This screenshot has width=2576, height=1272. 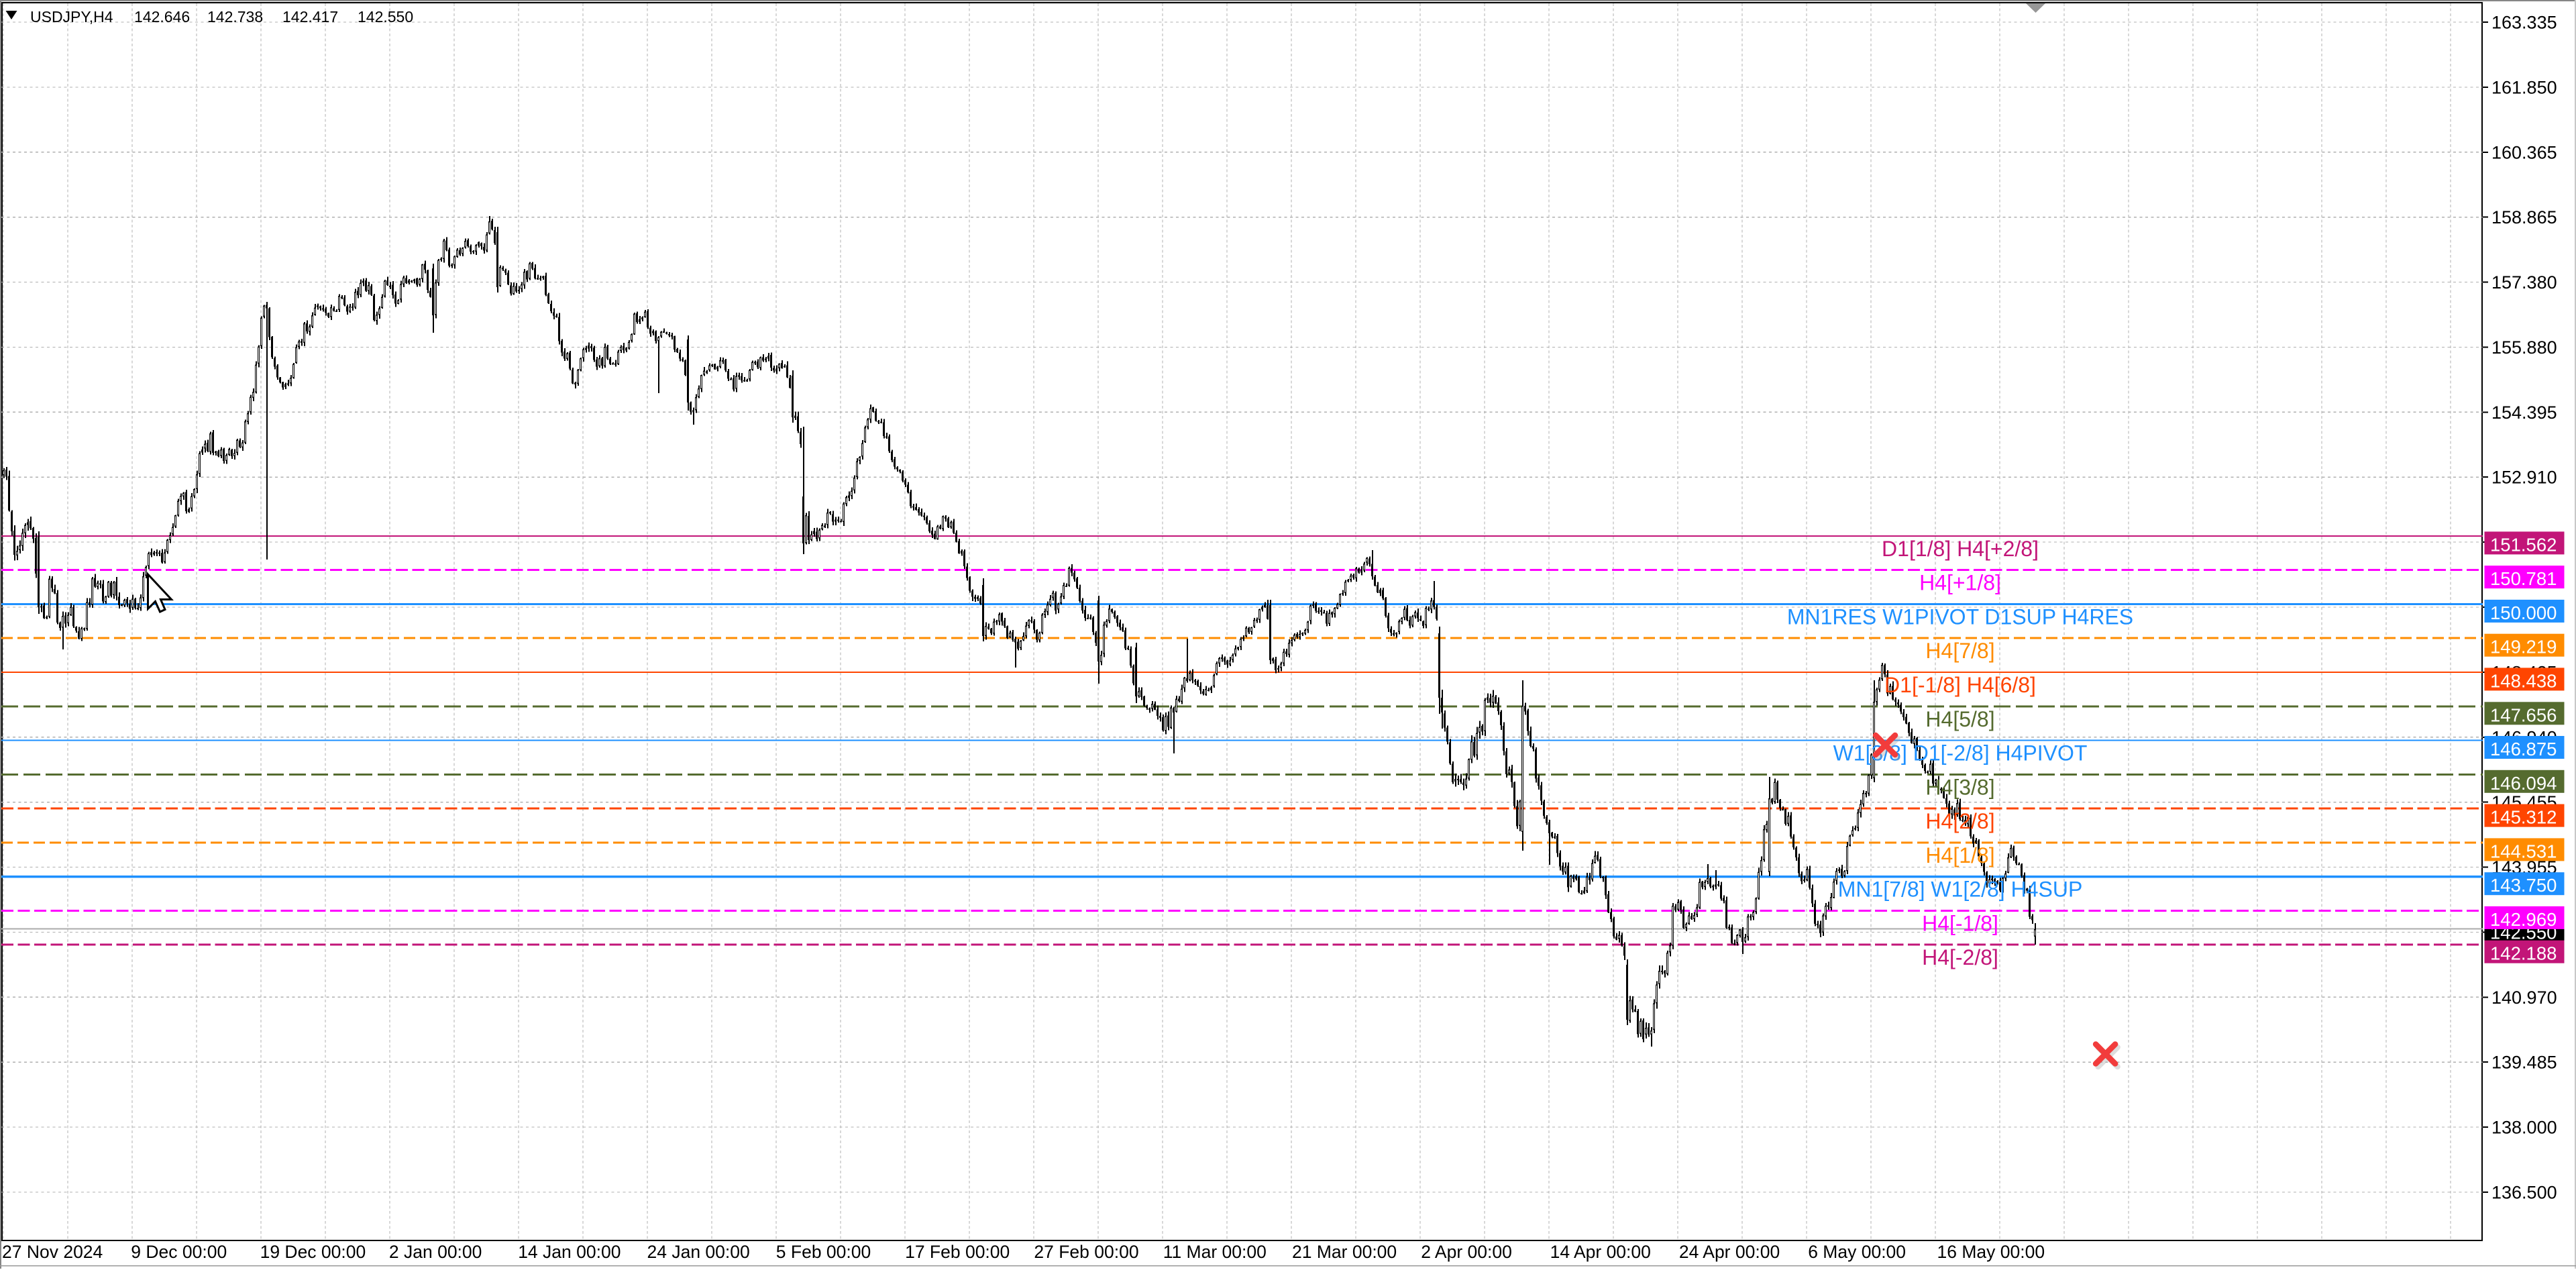 I want to click on svg-text: 19 Dec 00:00, so click(x=313, y=1252).